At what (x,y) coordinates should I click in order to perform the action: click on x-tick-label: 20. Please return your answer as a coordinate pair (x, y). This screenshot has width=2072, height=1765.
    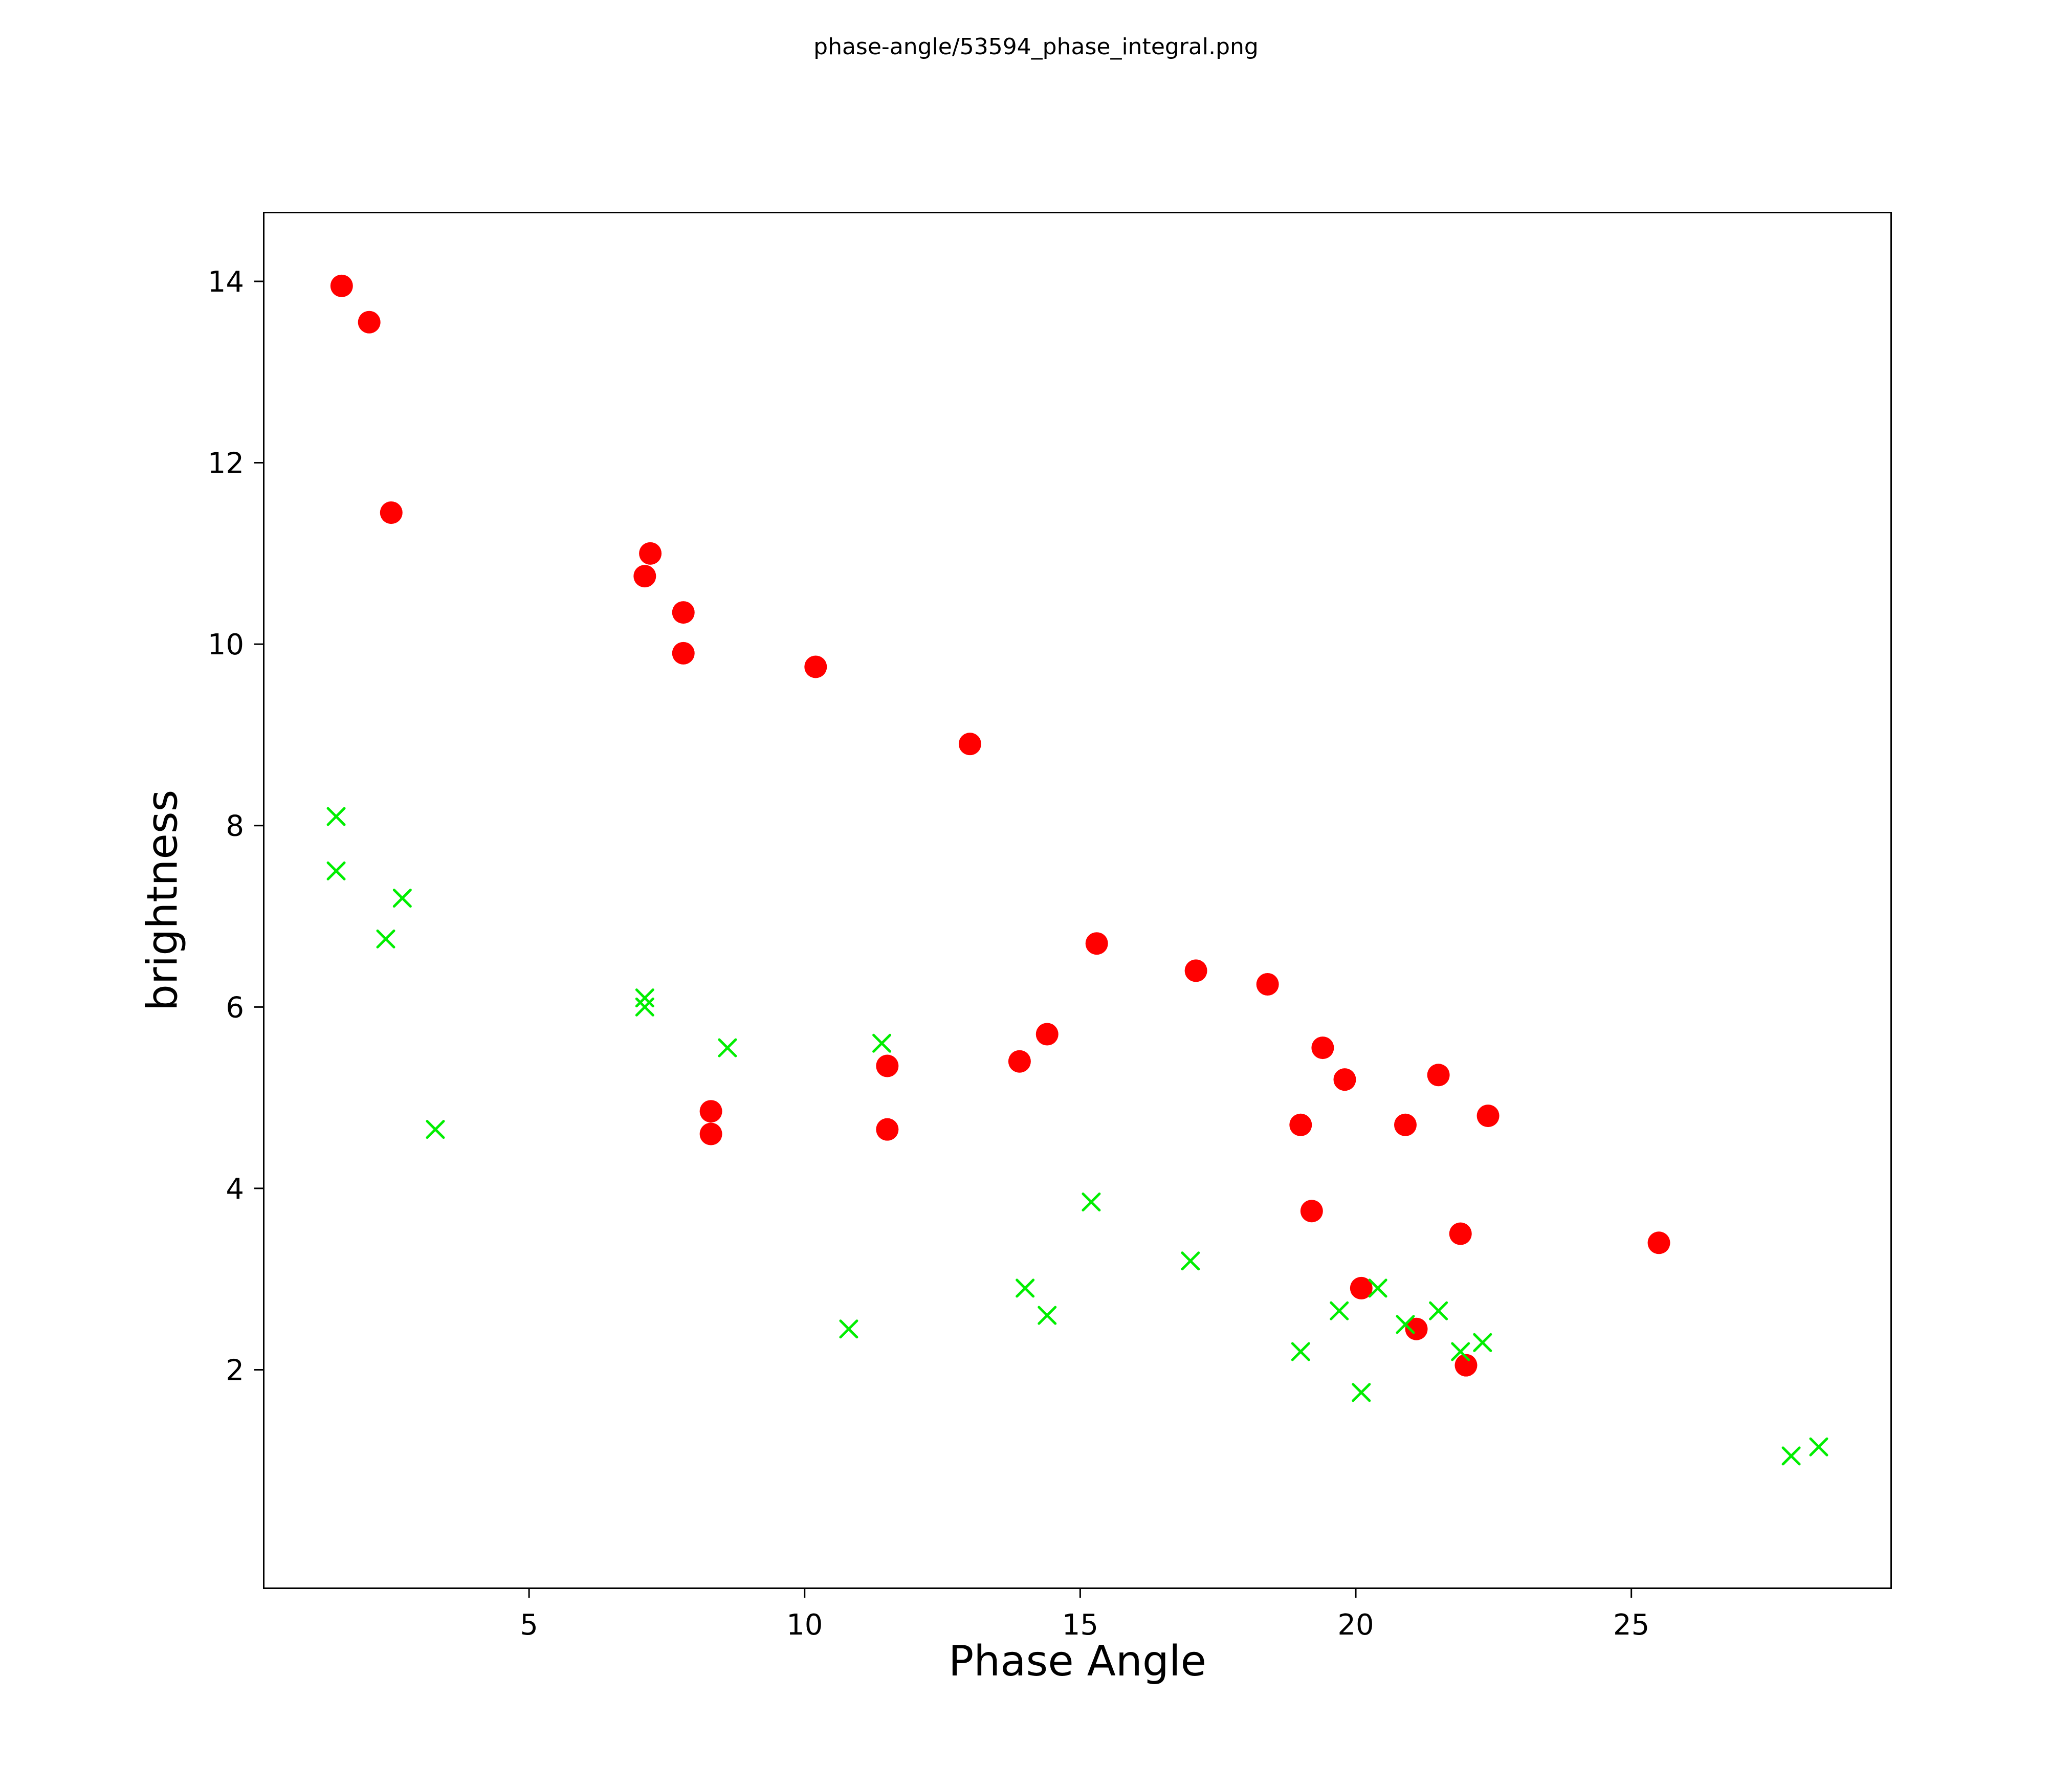
    Looking at the image, I should click on (1355, 1625).